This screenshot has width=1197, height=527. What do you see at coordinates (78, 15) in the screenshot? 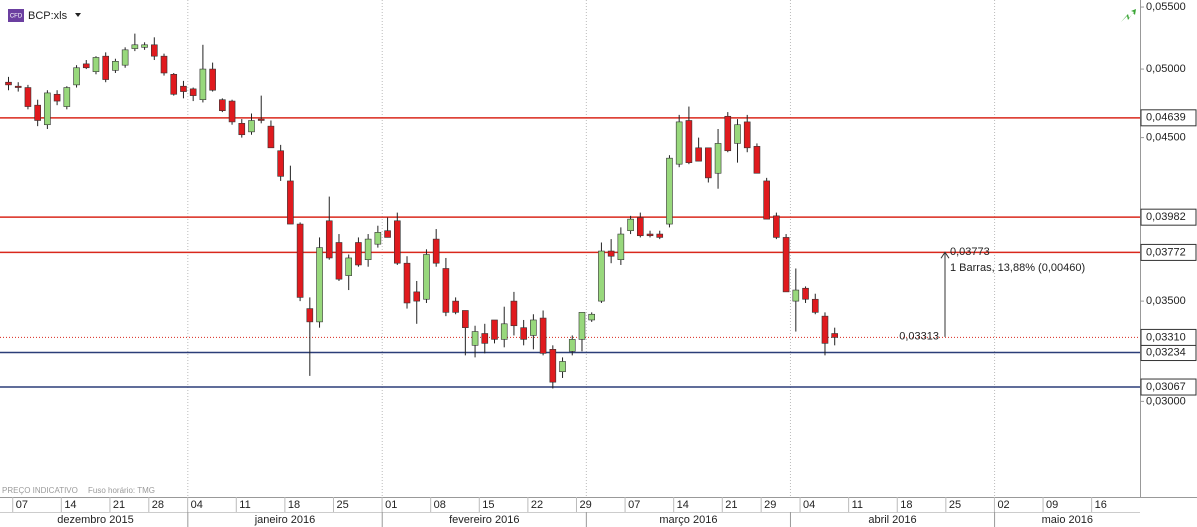
I see `dropdown-arrow` at bounding box center [78, 15].